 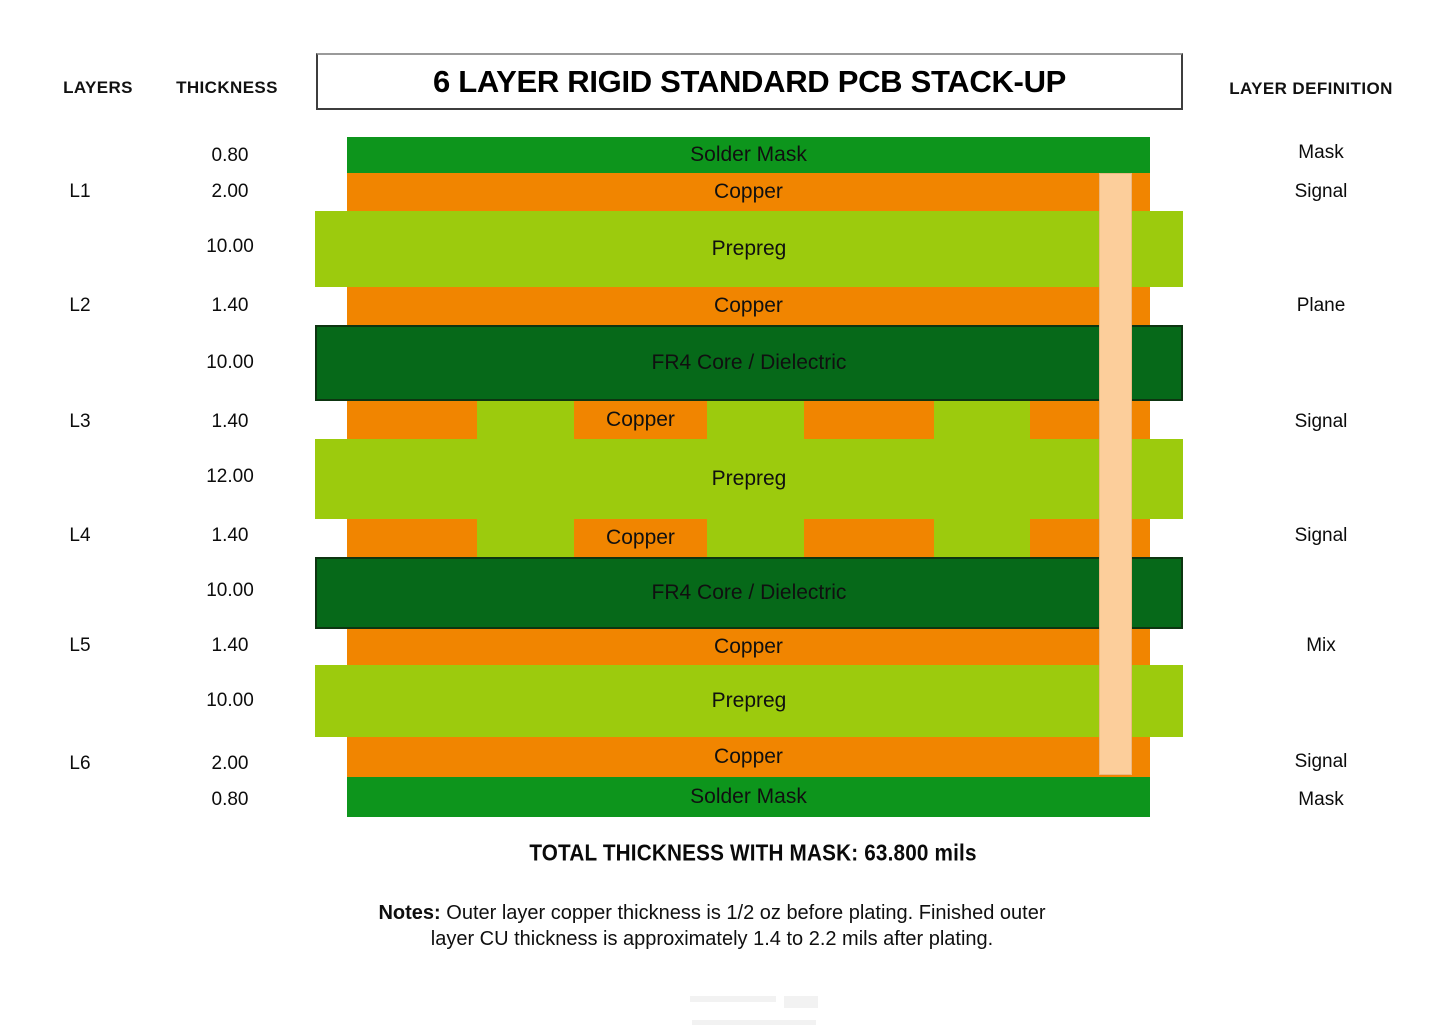 I want to click on layer-definition-column-header: LAYER DEFINITION, so click(x=1311, y=88).